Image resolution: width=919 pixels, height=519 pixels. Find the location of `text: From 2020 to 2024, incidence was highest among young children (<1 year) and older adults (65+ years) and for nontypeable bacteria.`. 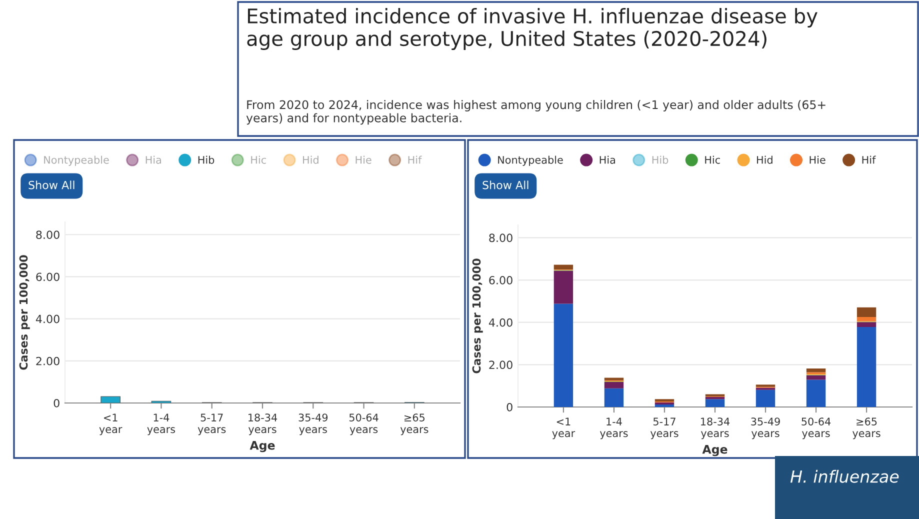

text: From 2020 to 2024, incidence was highest among young children (<1 year) and older adults (65+ years) and for nontypeable bacteria. is located at coordinates (536, 112).